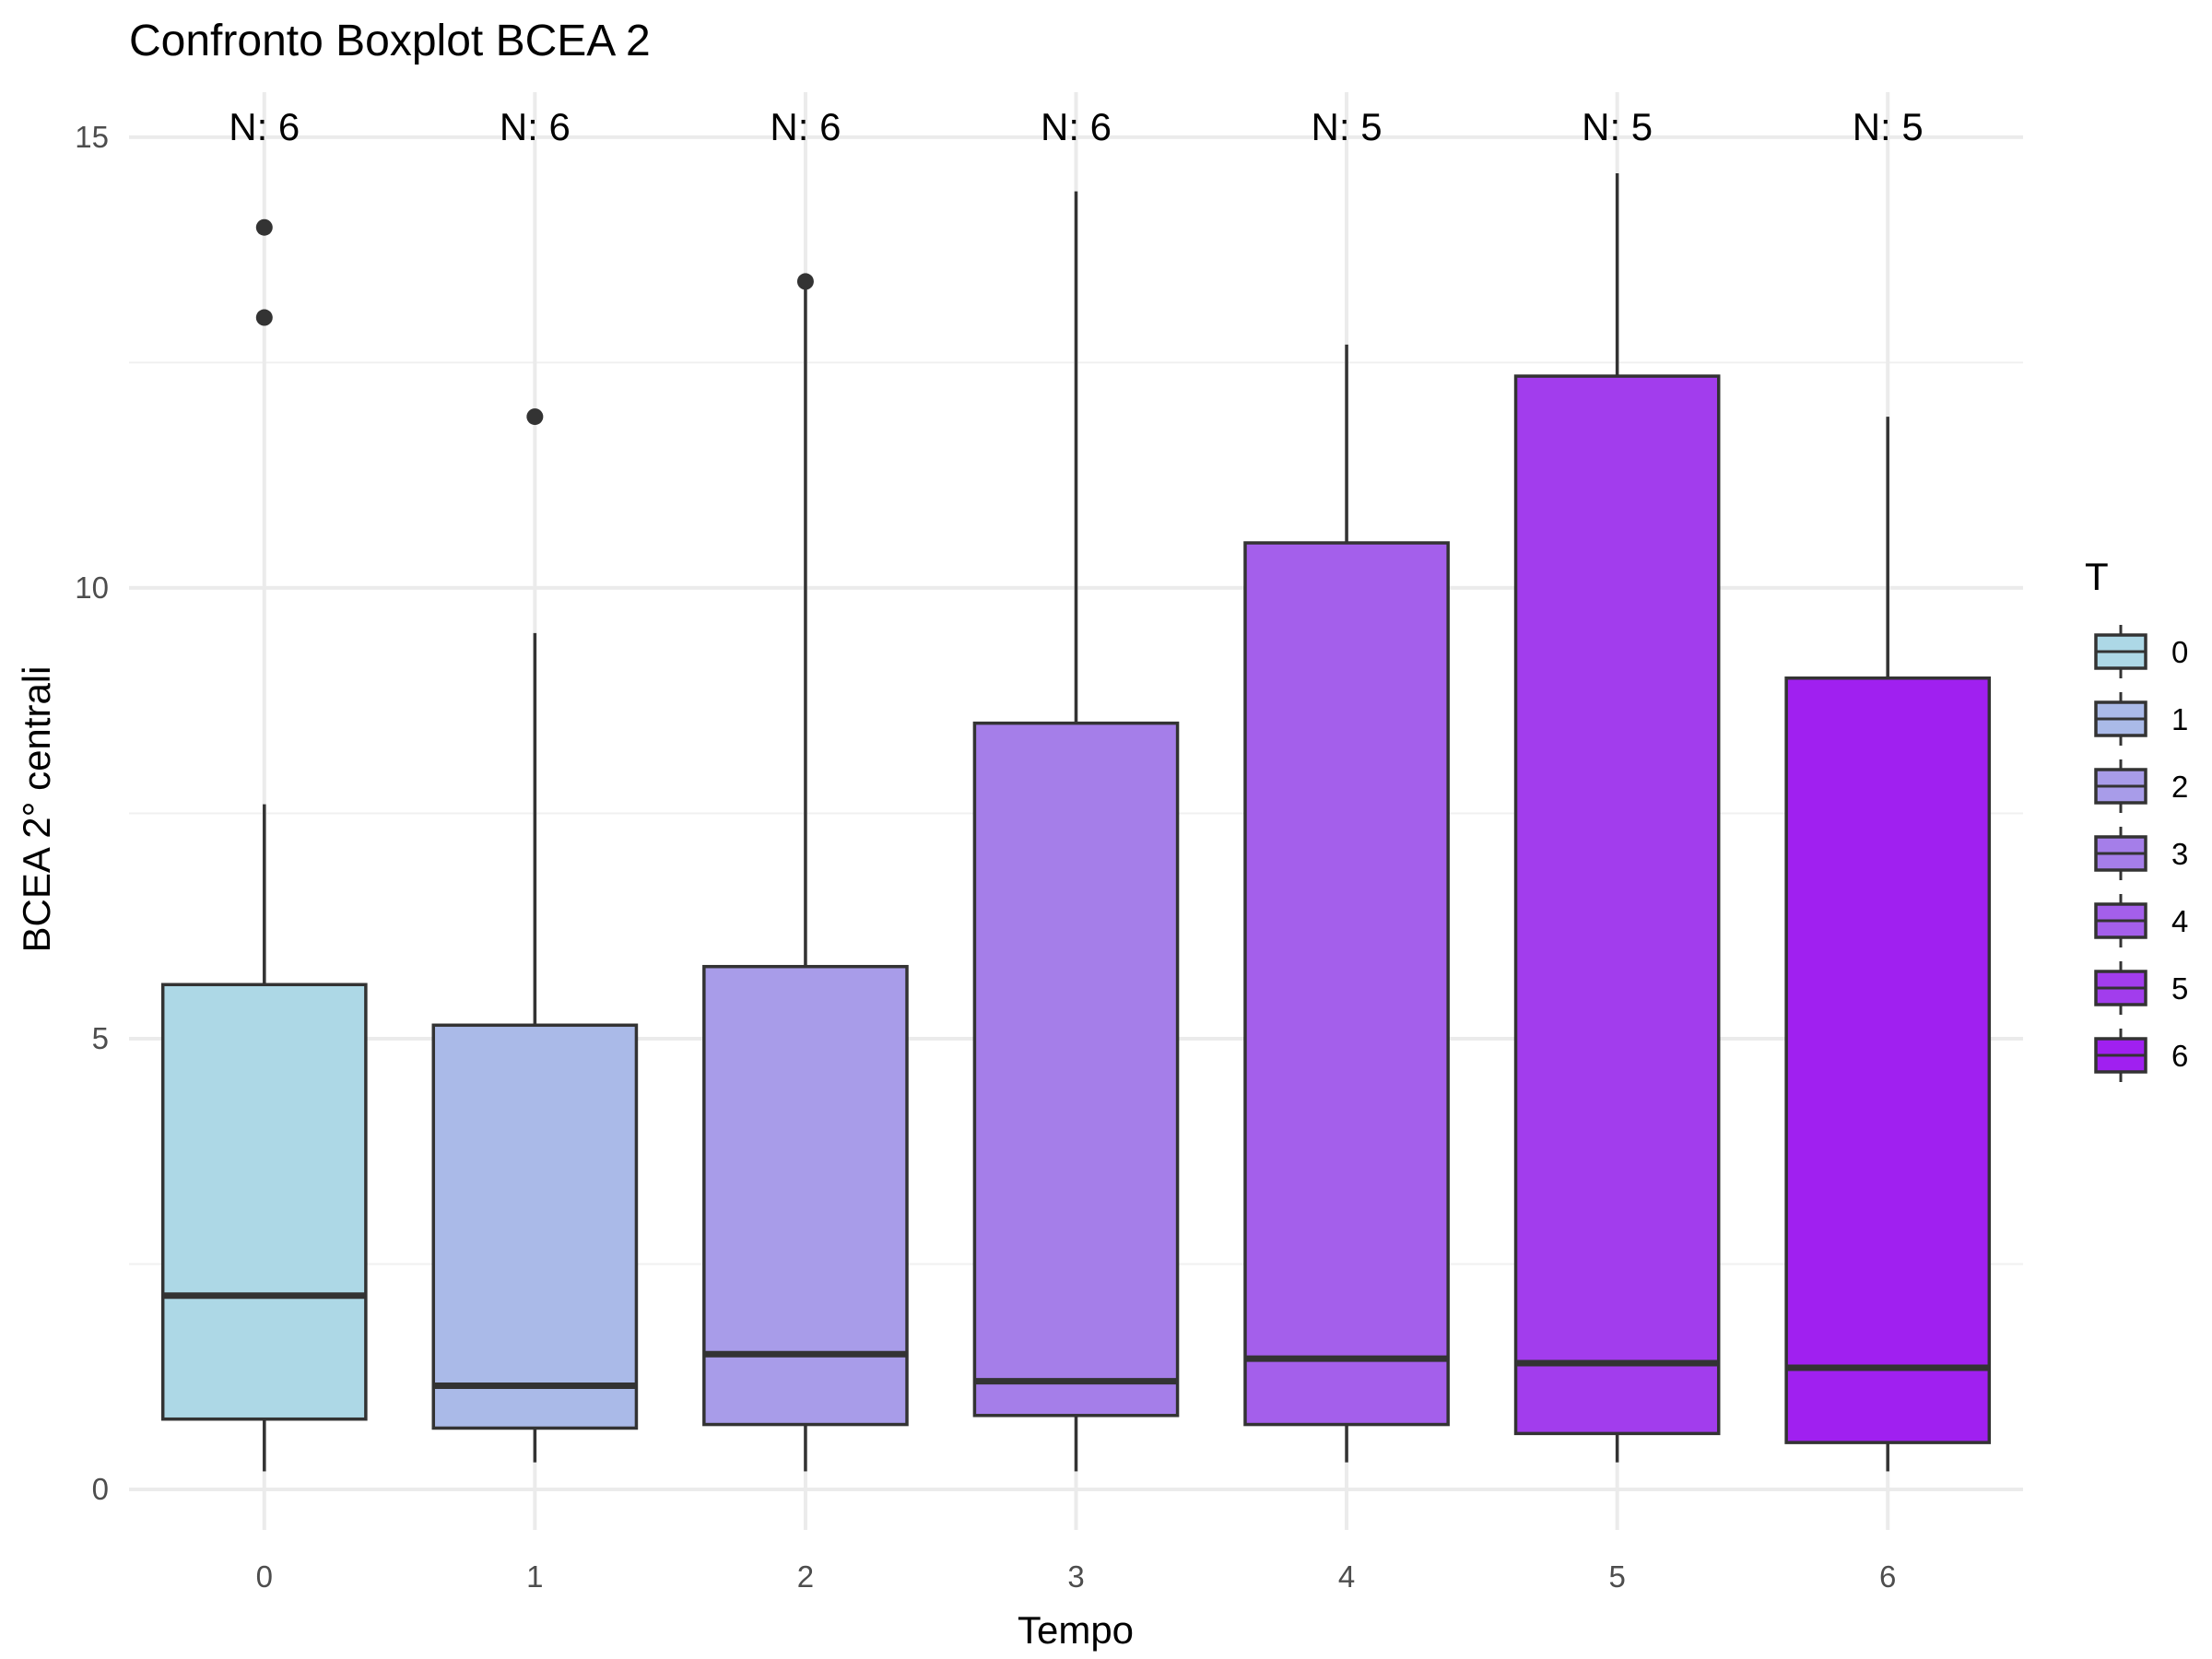 This screenshot has width=2212, height=1659. I want to click on legend-label: 0, so click(2179, 652).